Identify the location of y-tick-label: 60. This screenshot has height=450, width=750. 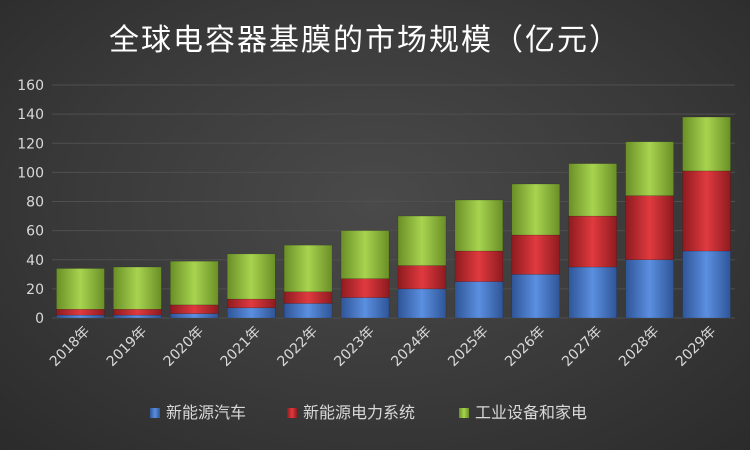
(35, 232).